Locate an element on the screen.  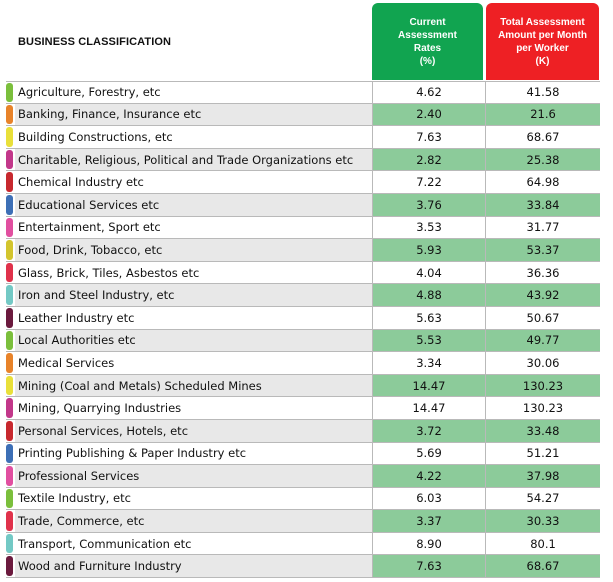
business-classification-header: BUSINESS CLASSIFICATION is located at coordinates (95, 42).